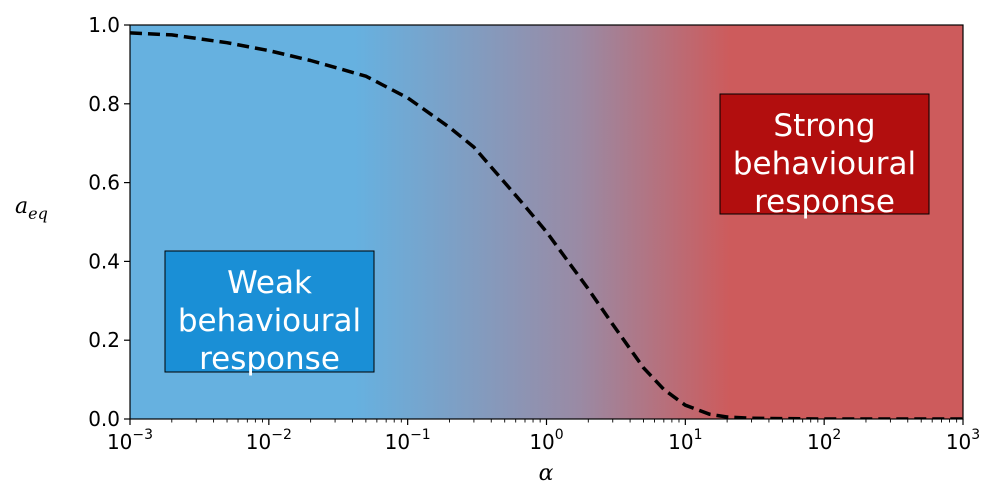 The image size is (1000, 500). I want to click on y-tick-label: 0.0, so click(104, 419).